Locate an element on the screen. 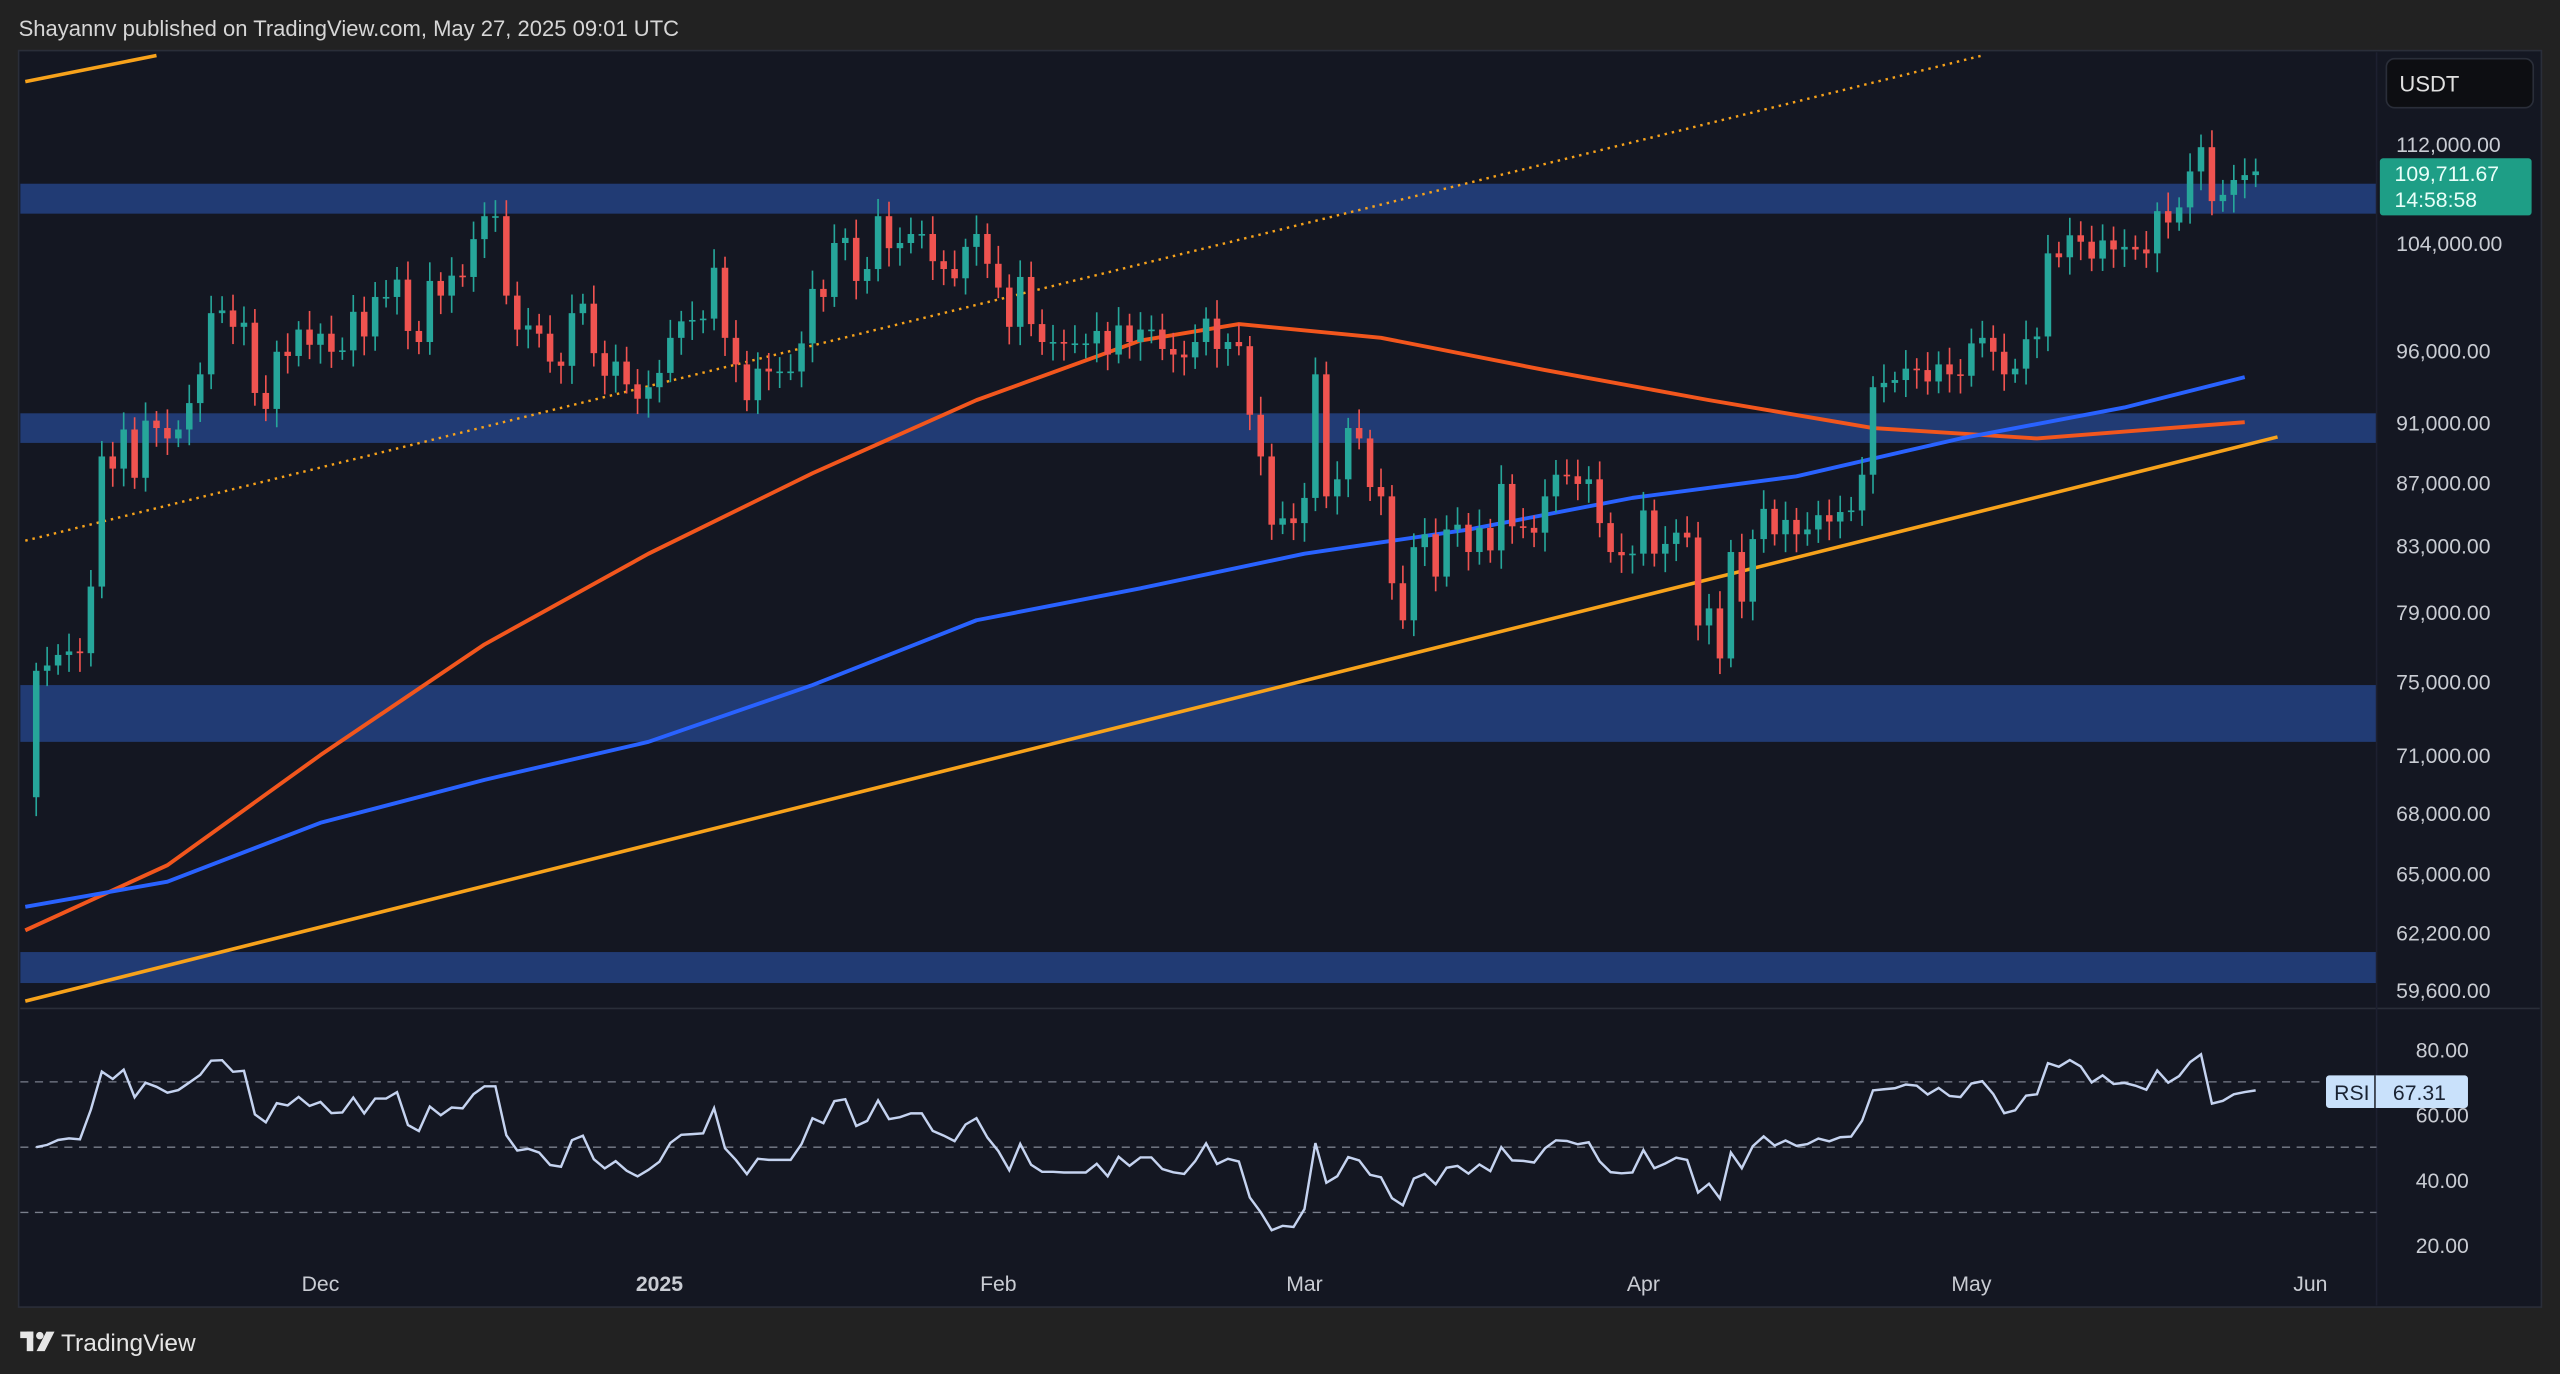  price-tick-label: 83,000.00 is located at coordinates (2443, 547).